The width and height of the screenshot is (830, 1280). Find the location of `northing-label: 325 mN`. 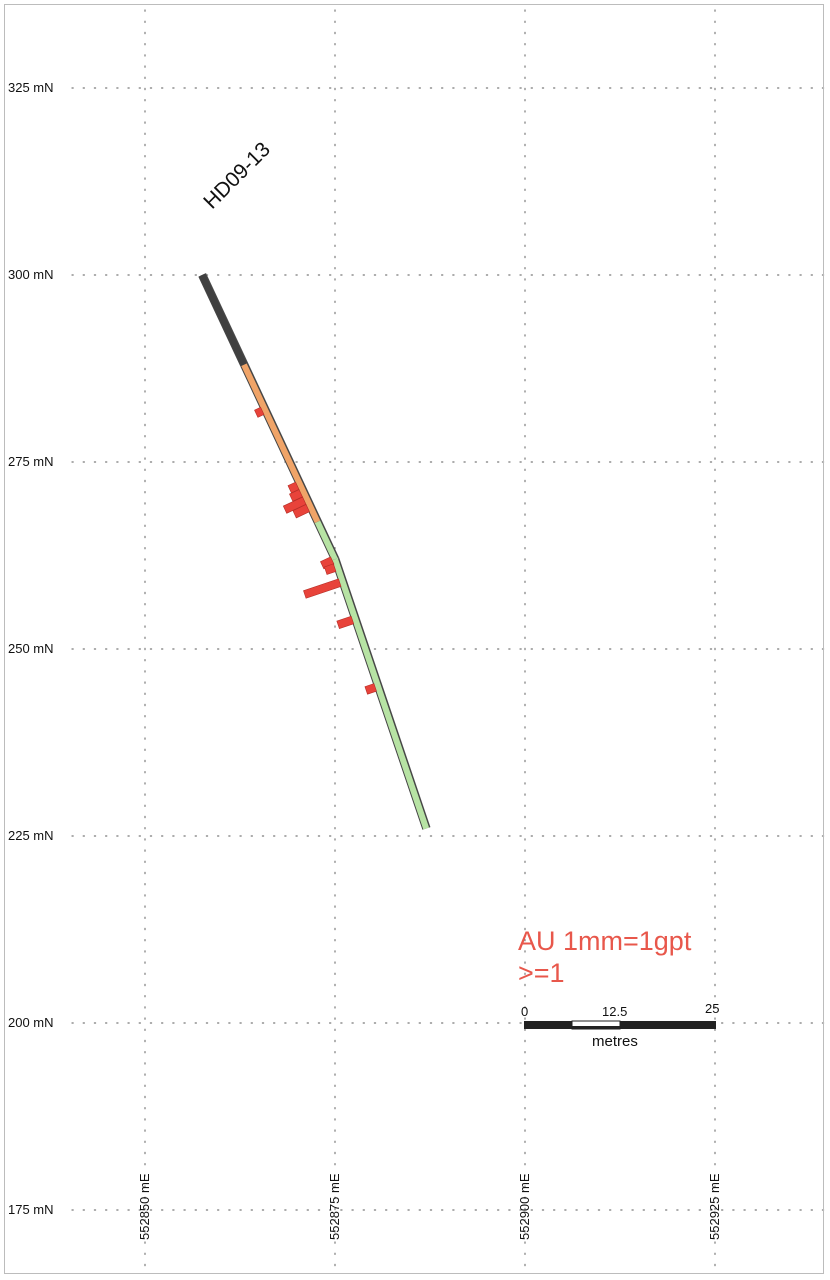

northing-label: 325 mN is located at coordinates (31, 87).